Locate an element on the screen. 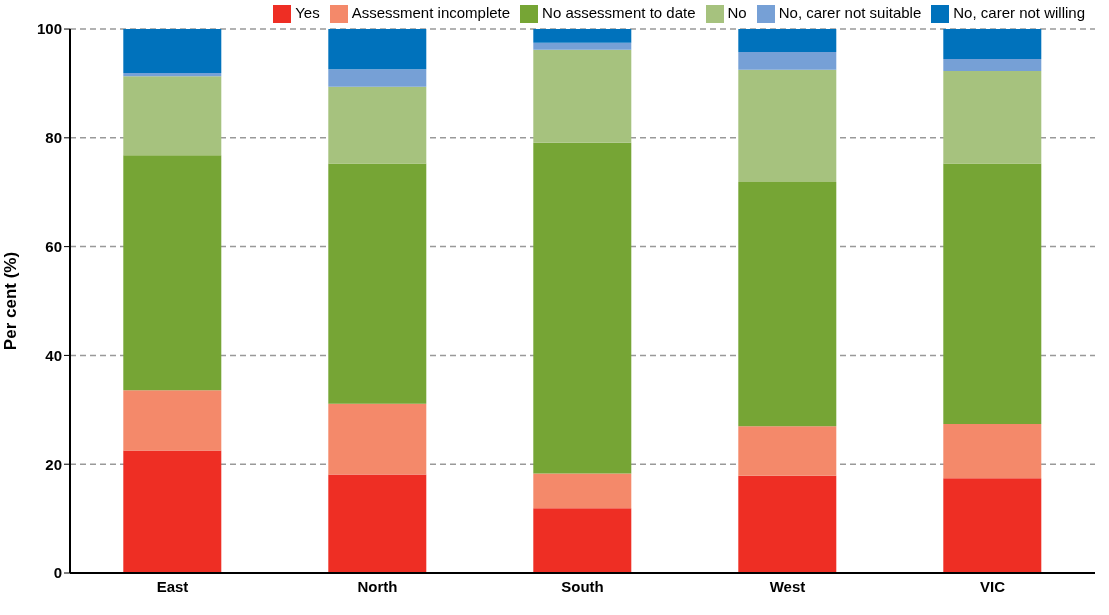  legend-label: Yes is located at coordinates (307, 12).